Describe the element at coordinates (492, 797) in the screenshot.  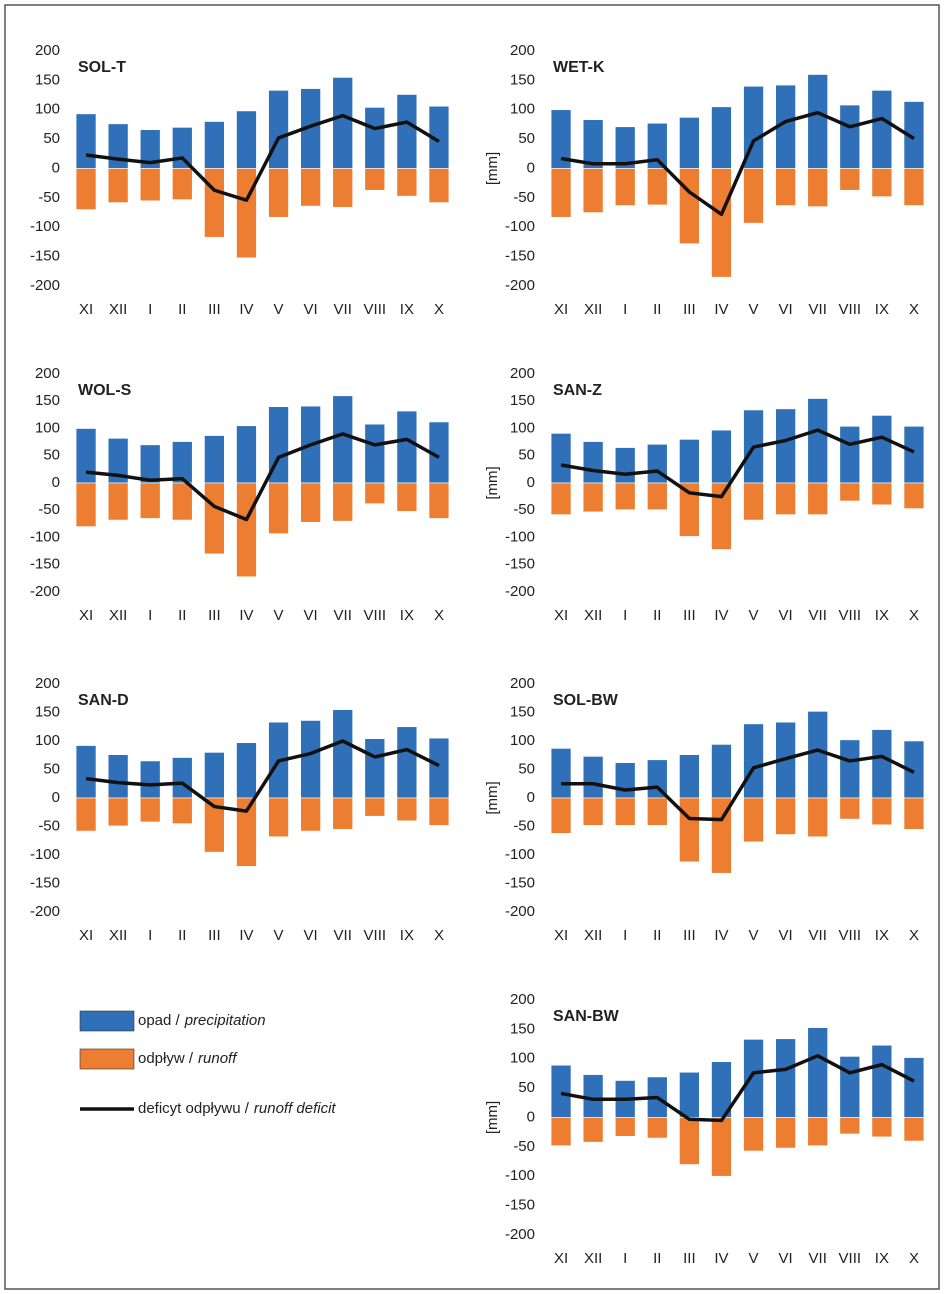
I see `y-axis-label: [mm]` at that location.